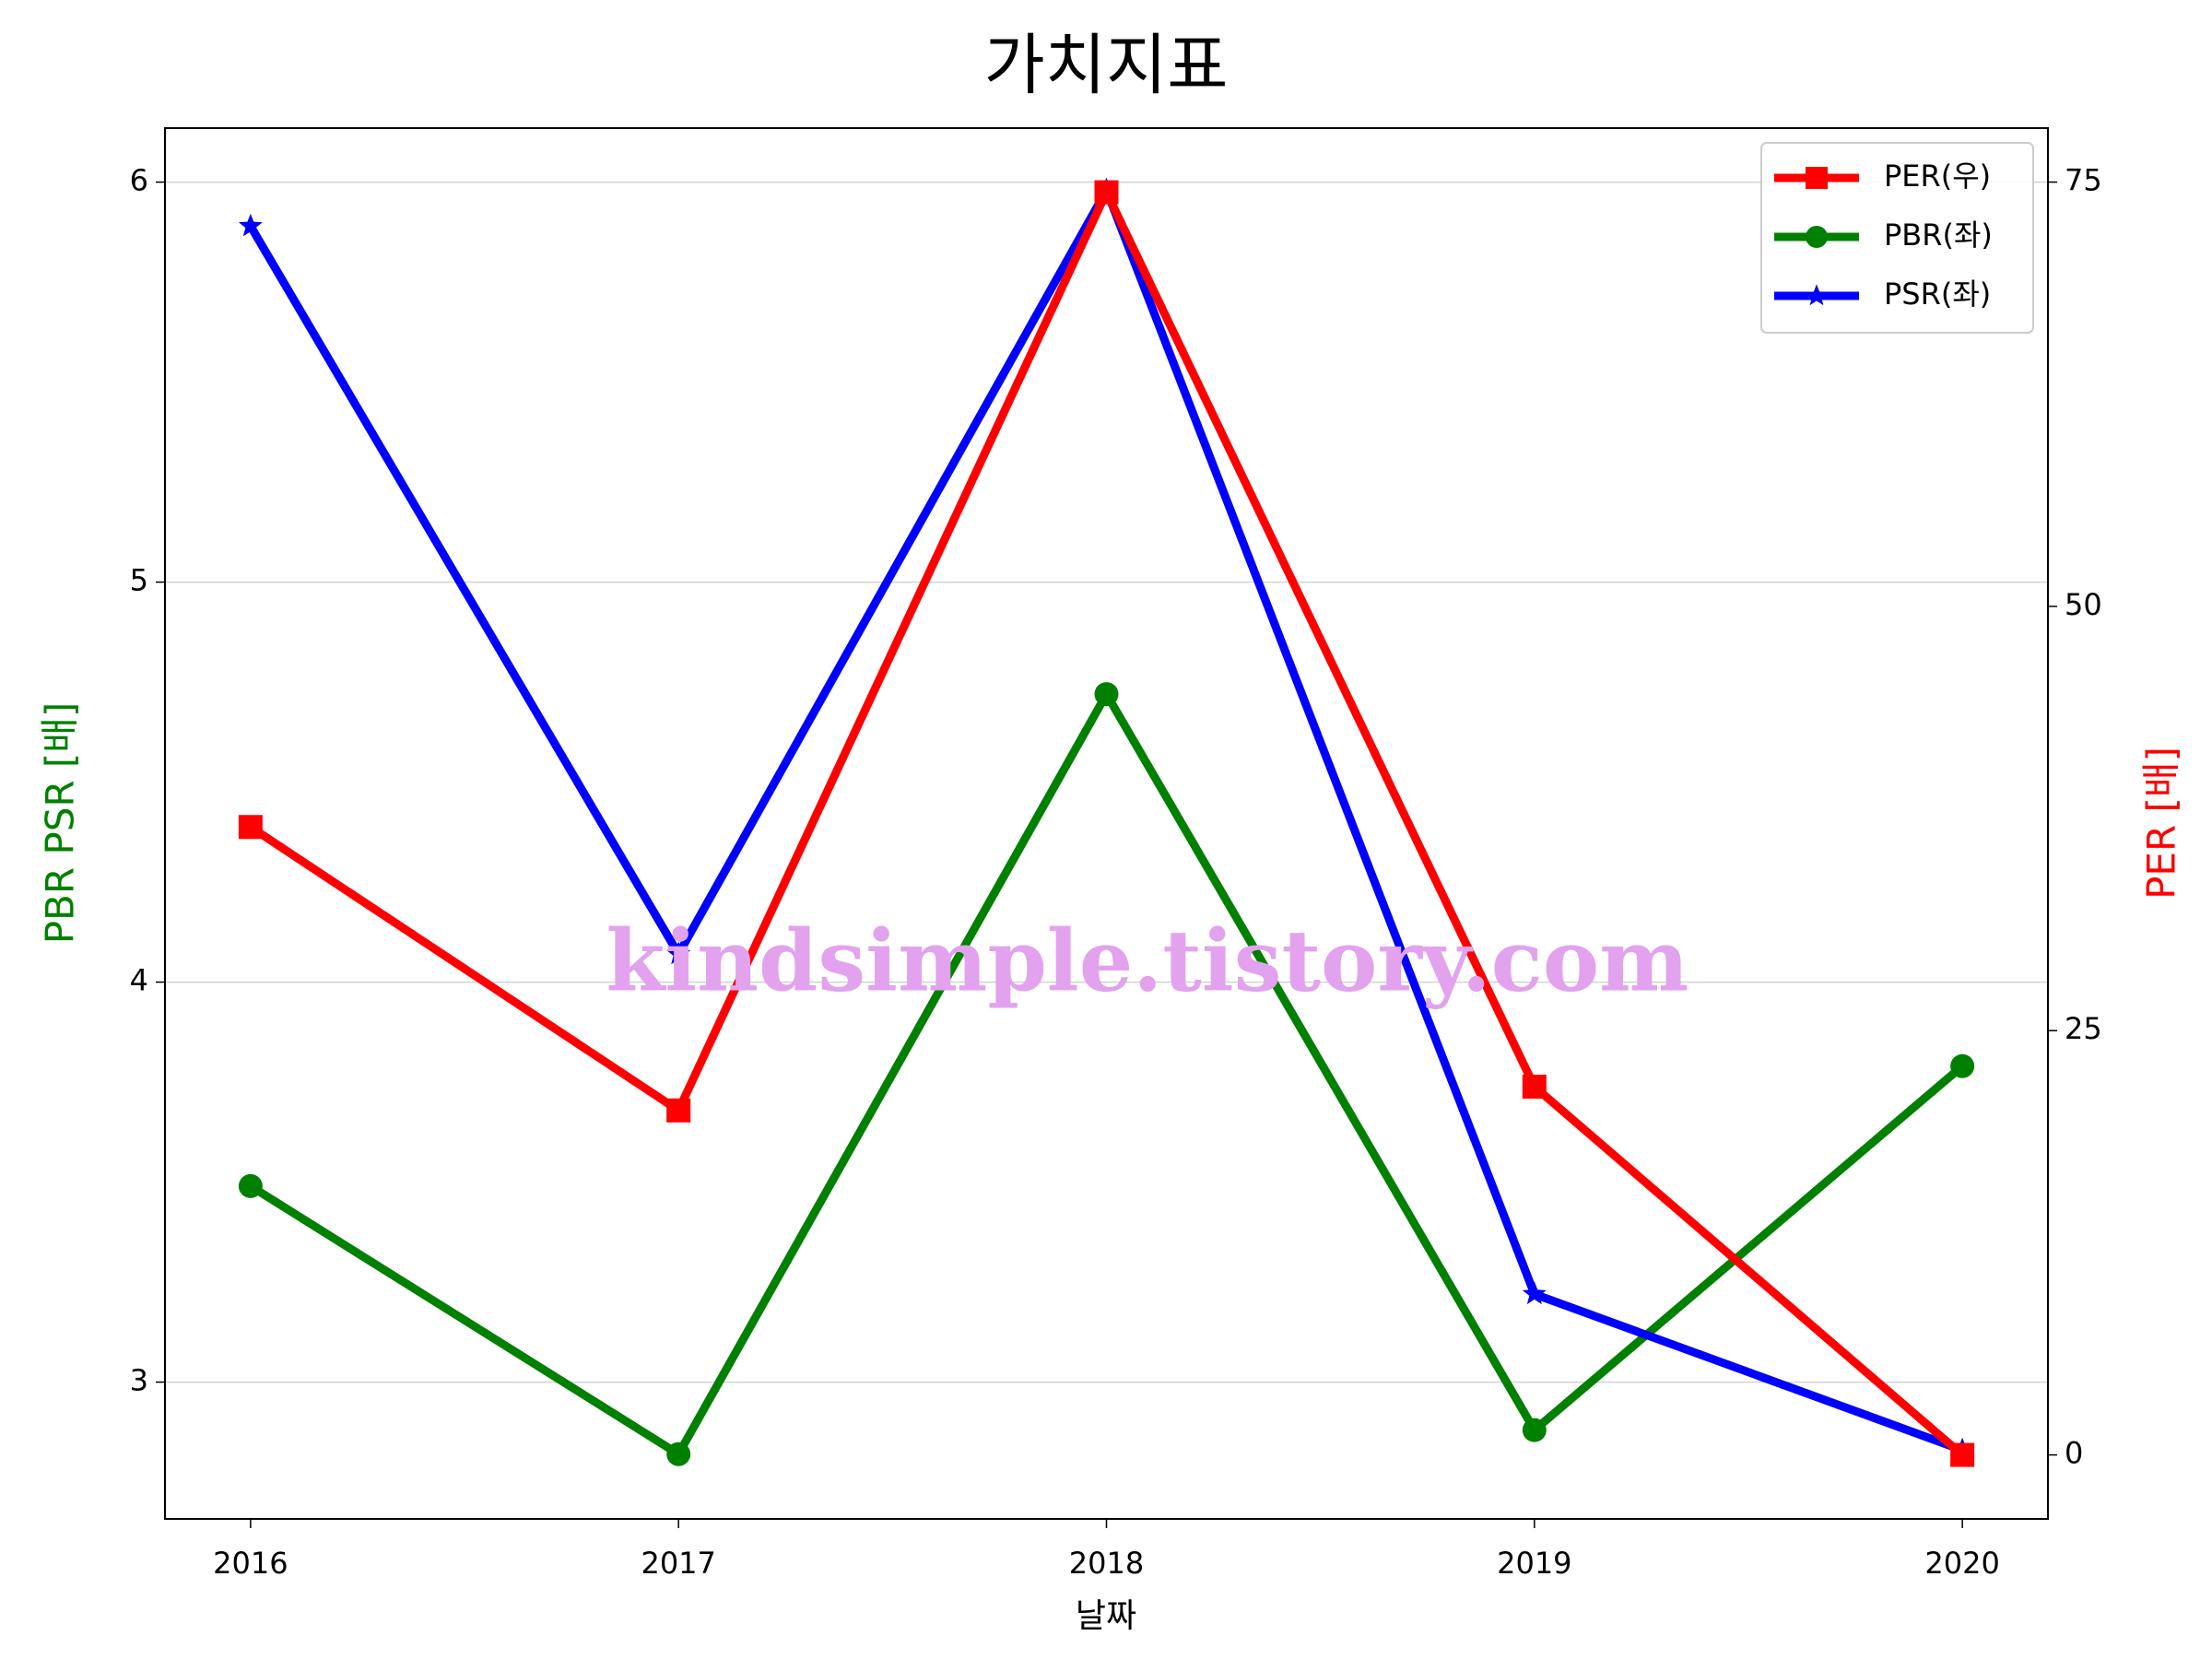 The height and width of the screenshot is (1659, 2212). Describe the element at coordinates (1106, 65) in the screenshot. I see `chart-title: 가치지표` at that location.